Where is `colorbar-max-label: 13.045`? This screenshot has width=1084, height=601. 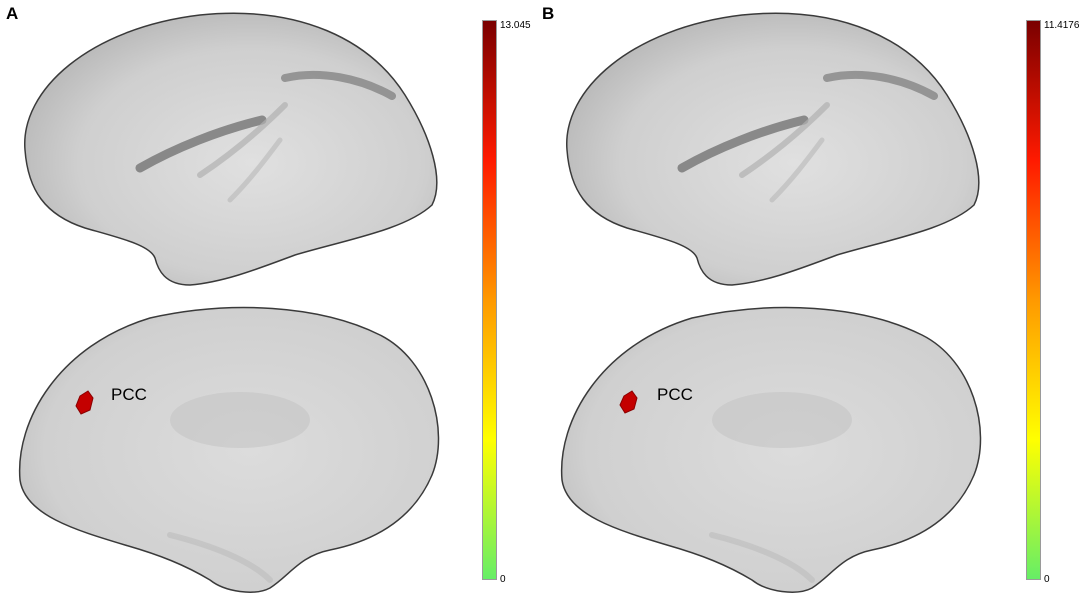
colorbar-max-label: 13.045 is located at coordinates (515, 25).